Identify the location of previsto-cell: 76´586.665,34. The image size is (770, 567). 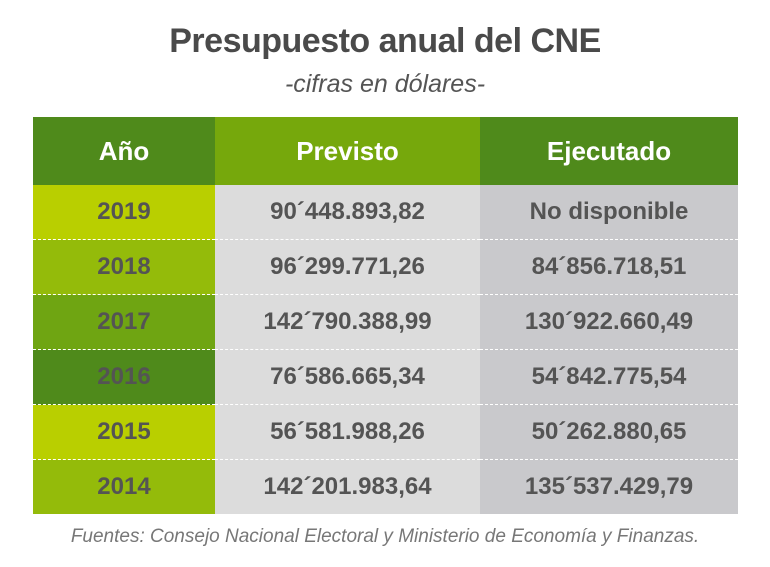
(347, 377).